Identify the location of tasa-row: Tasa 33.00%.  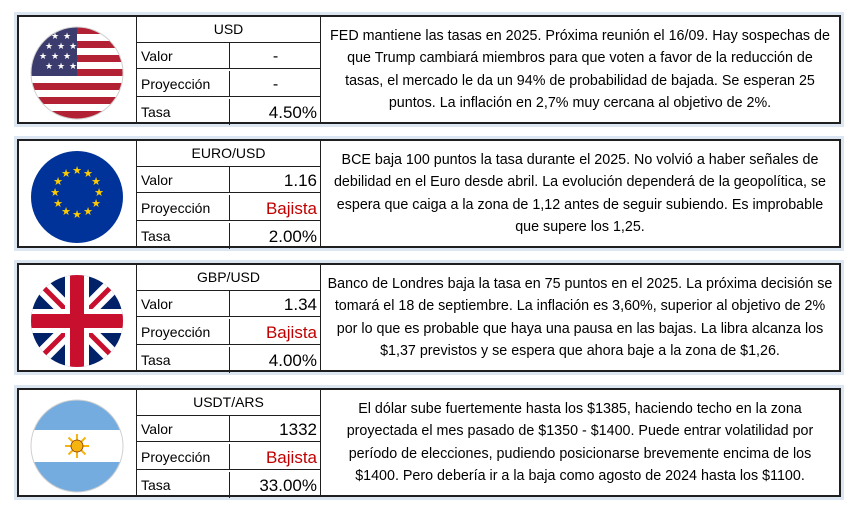
(228, 485).